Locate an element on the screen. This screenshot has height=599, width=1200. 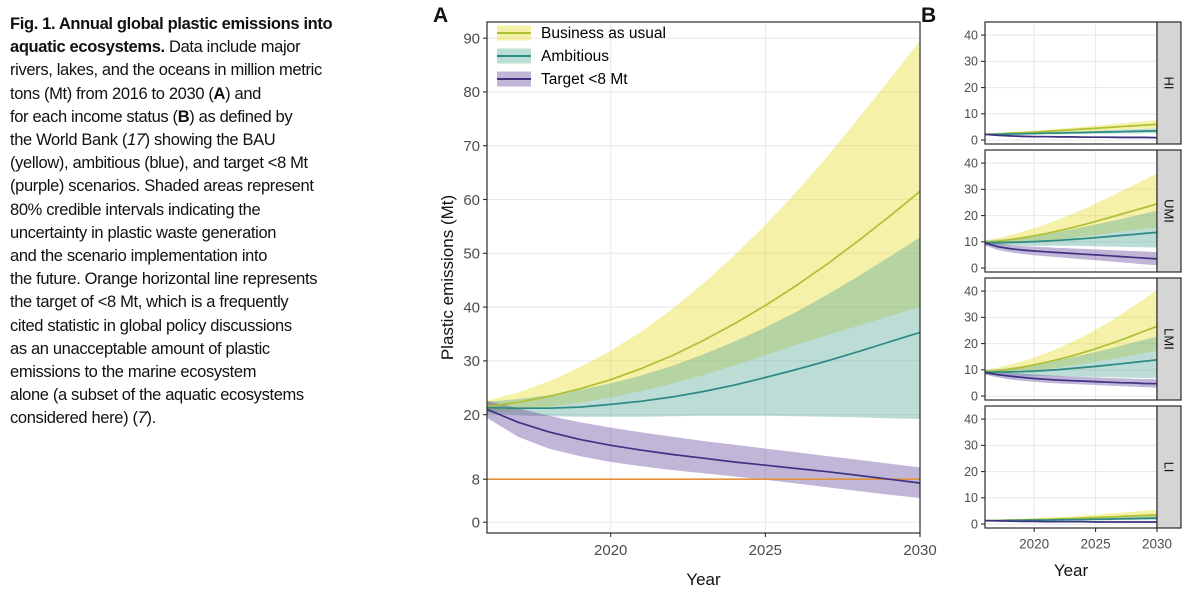
y-tick-label: 8 is located at coordinates (476, 479).